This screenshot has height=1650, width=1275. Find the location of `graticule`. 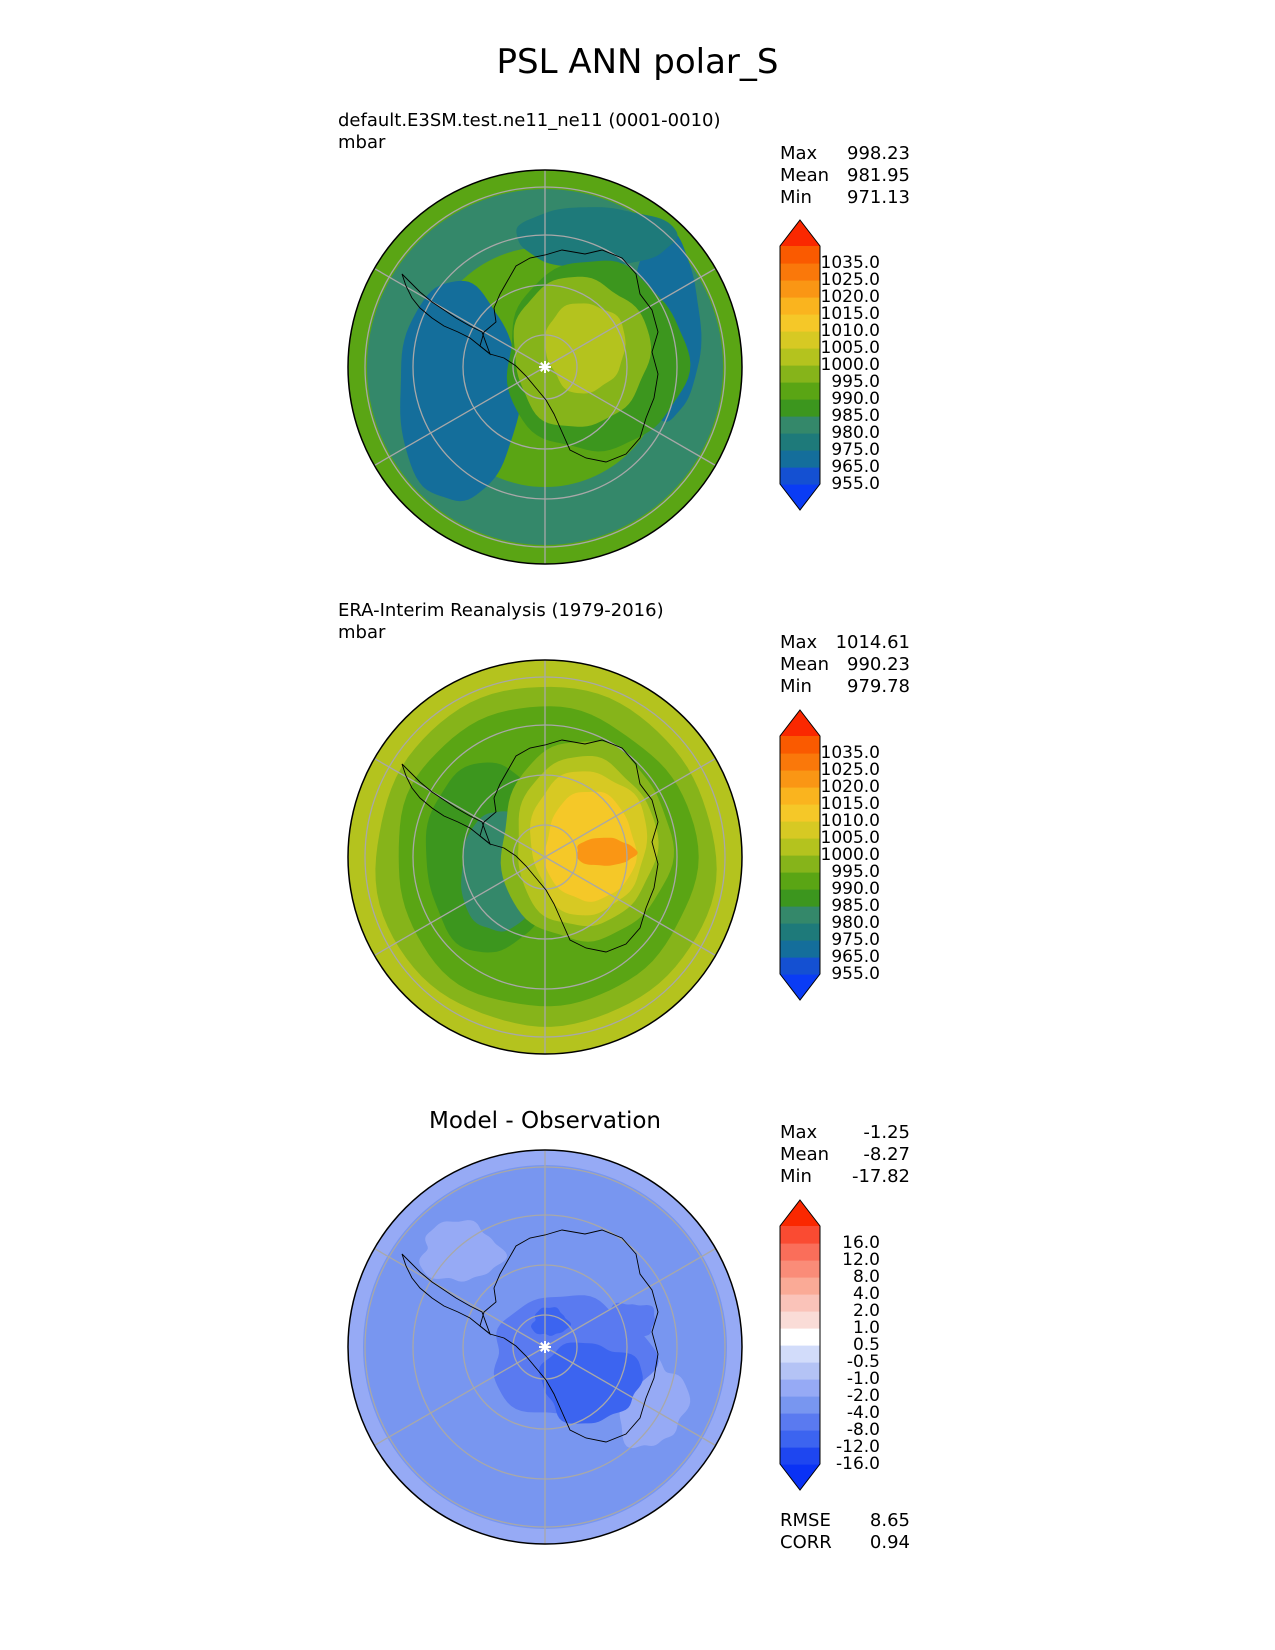

graticule is located at coordinates (545, 1347).